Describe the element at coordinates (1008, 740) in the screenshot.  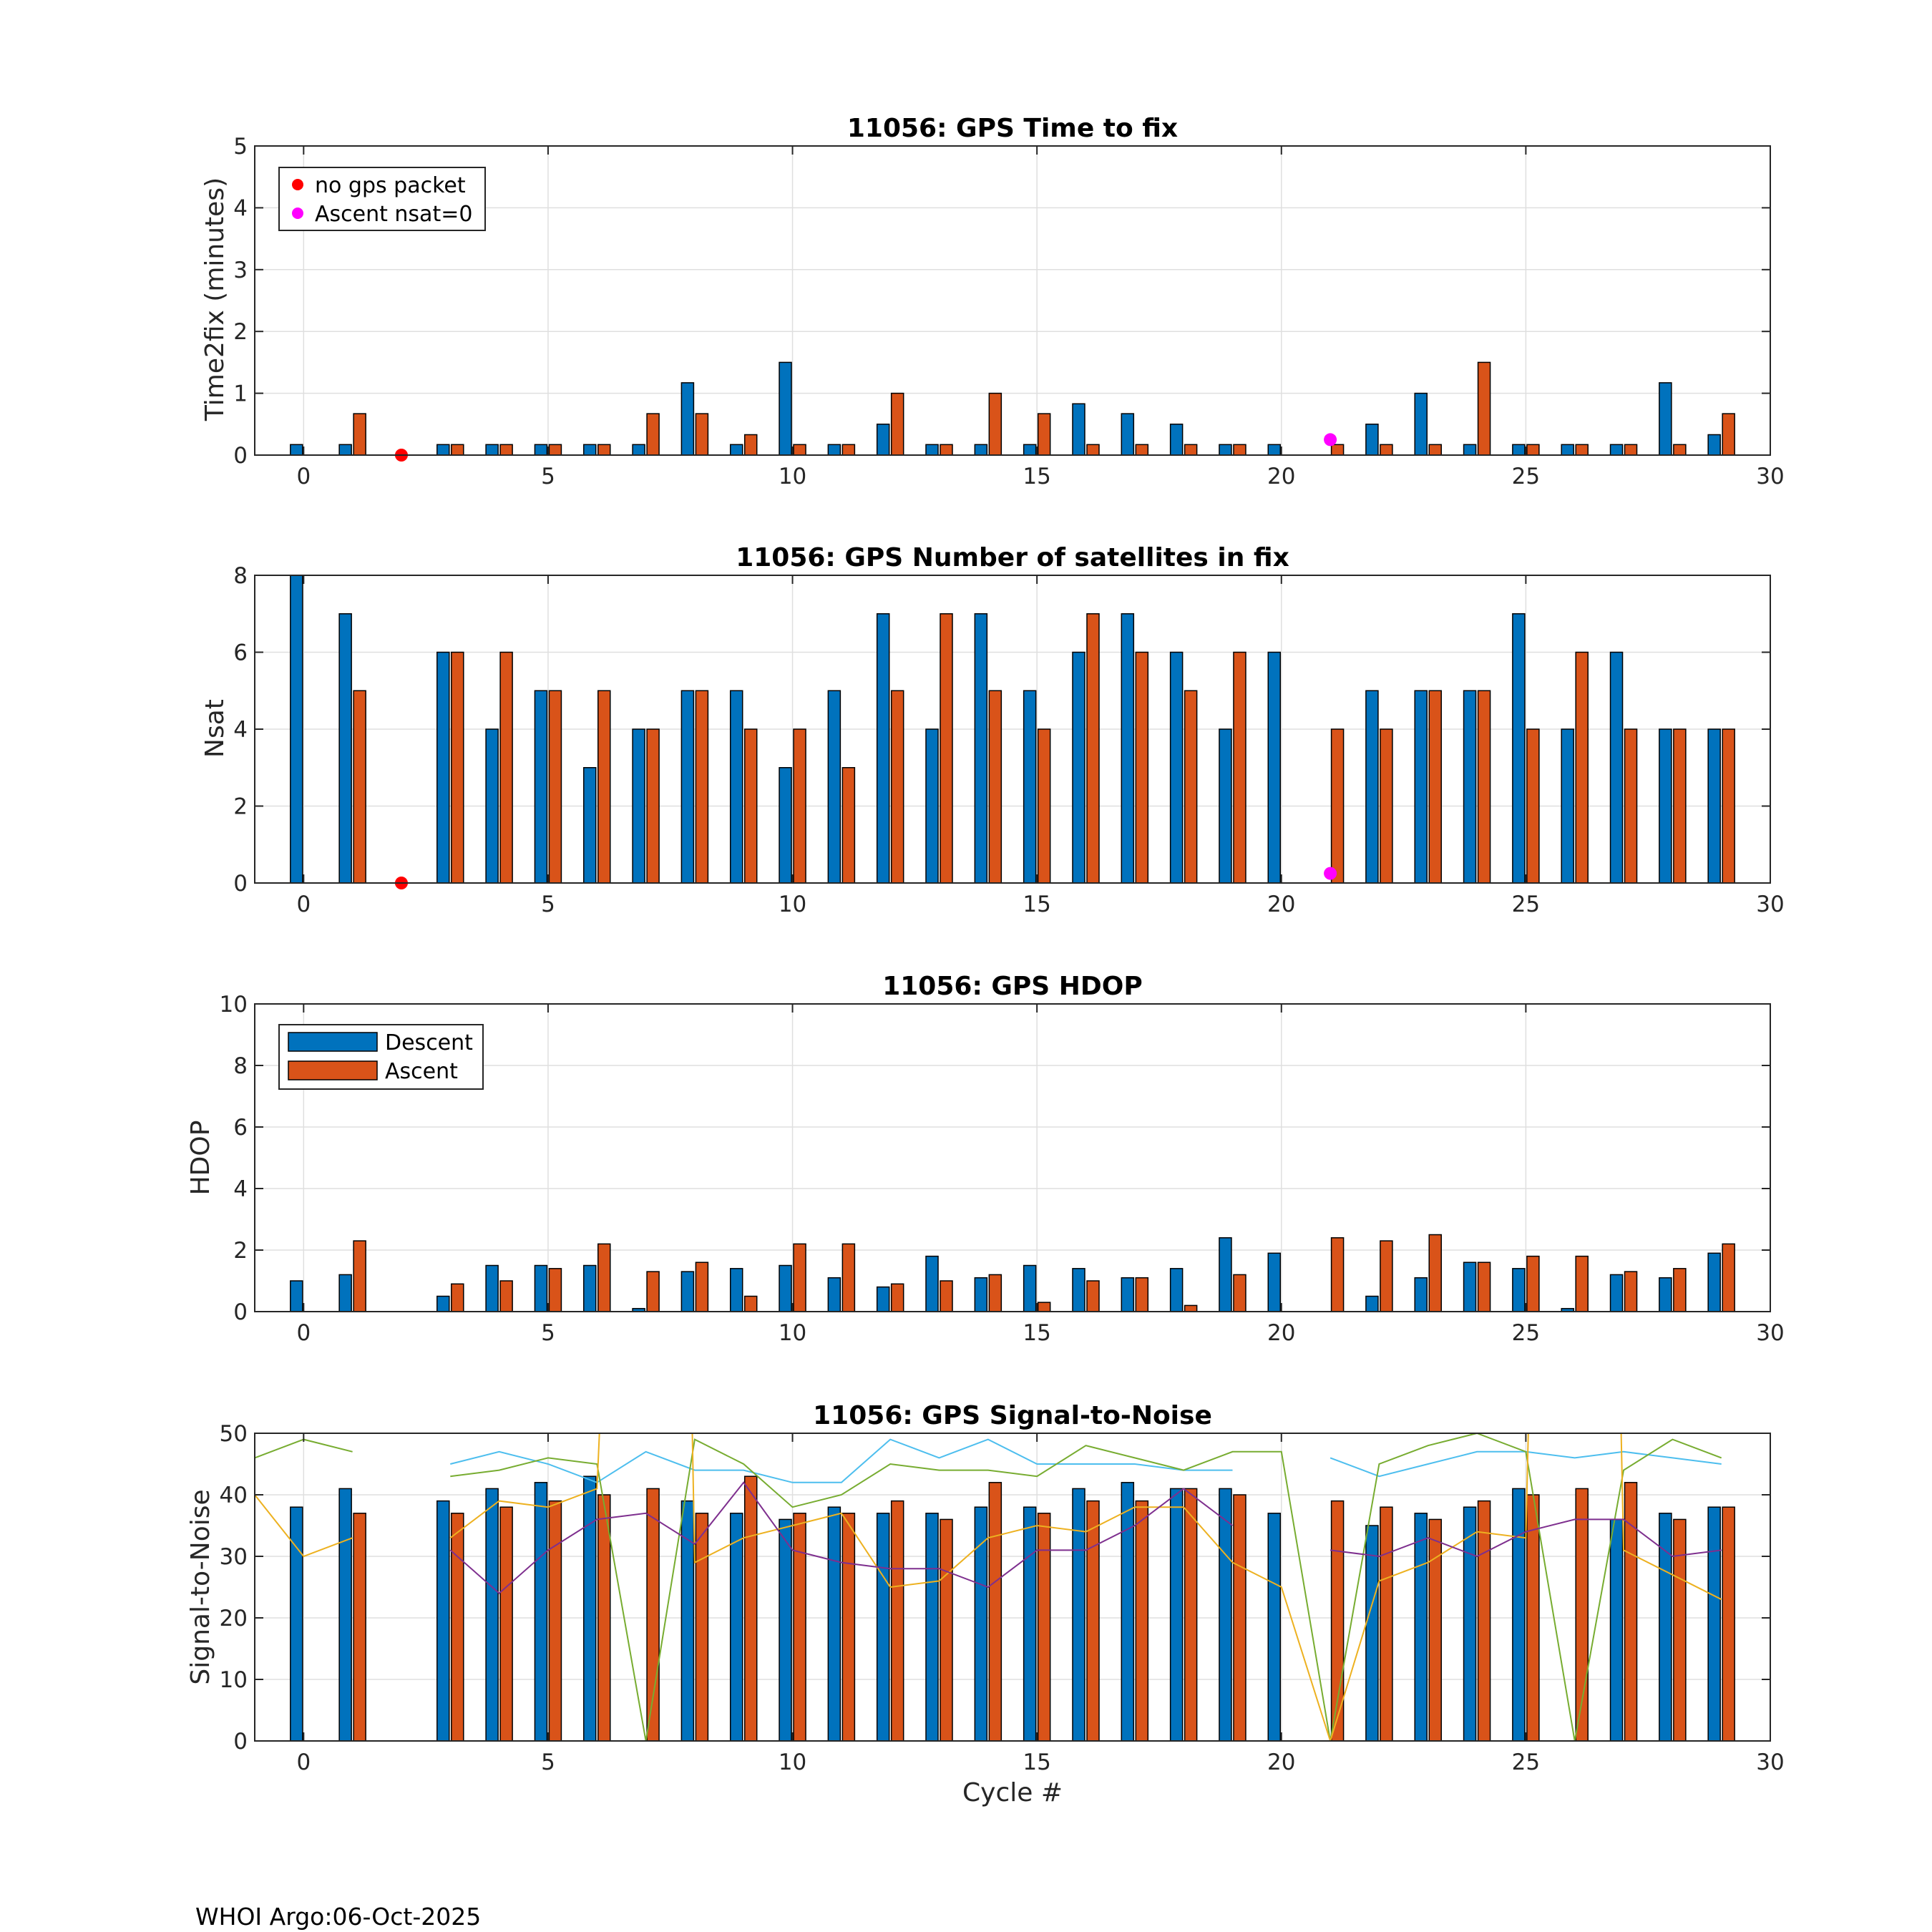
I see `plot-area: 0 5 10 15 20 25 30 0 2 4 6 8` at that location.